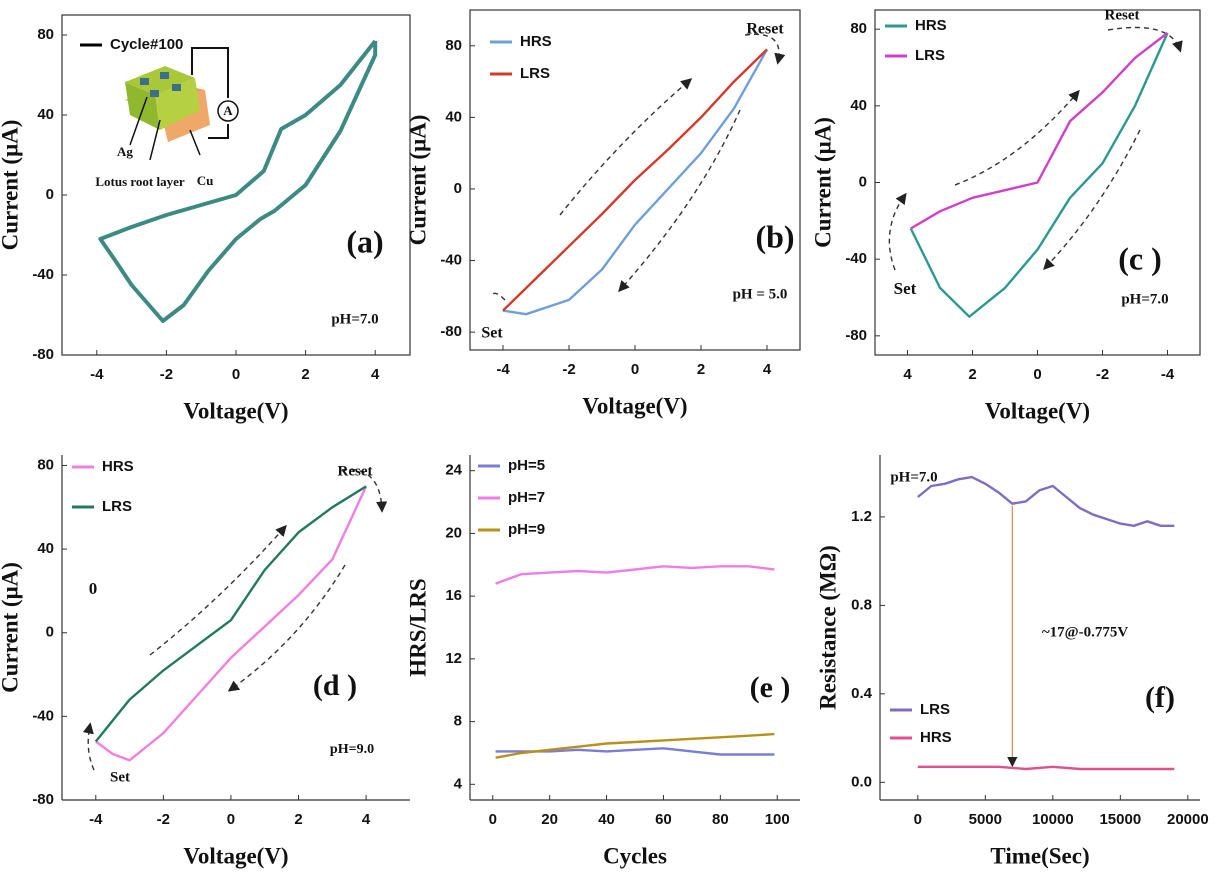  Describe the element at coordinates (182, 104) in the screenshot. I see `device-inset` at that location.